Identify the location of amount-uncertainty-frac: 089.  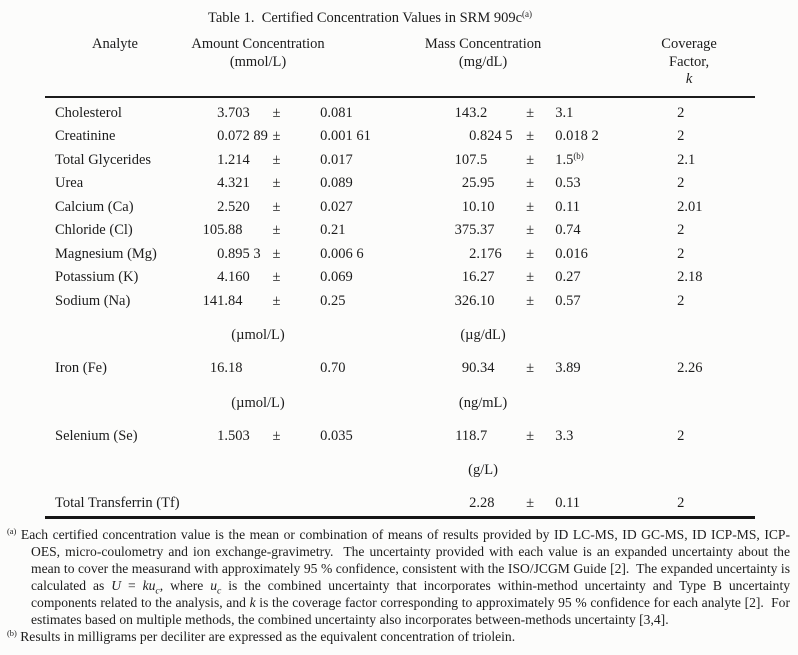
(342, 183).